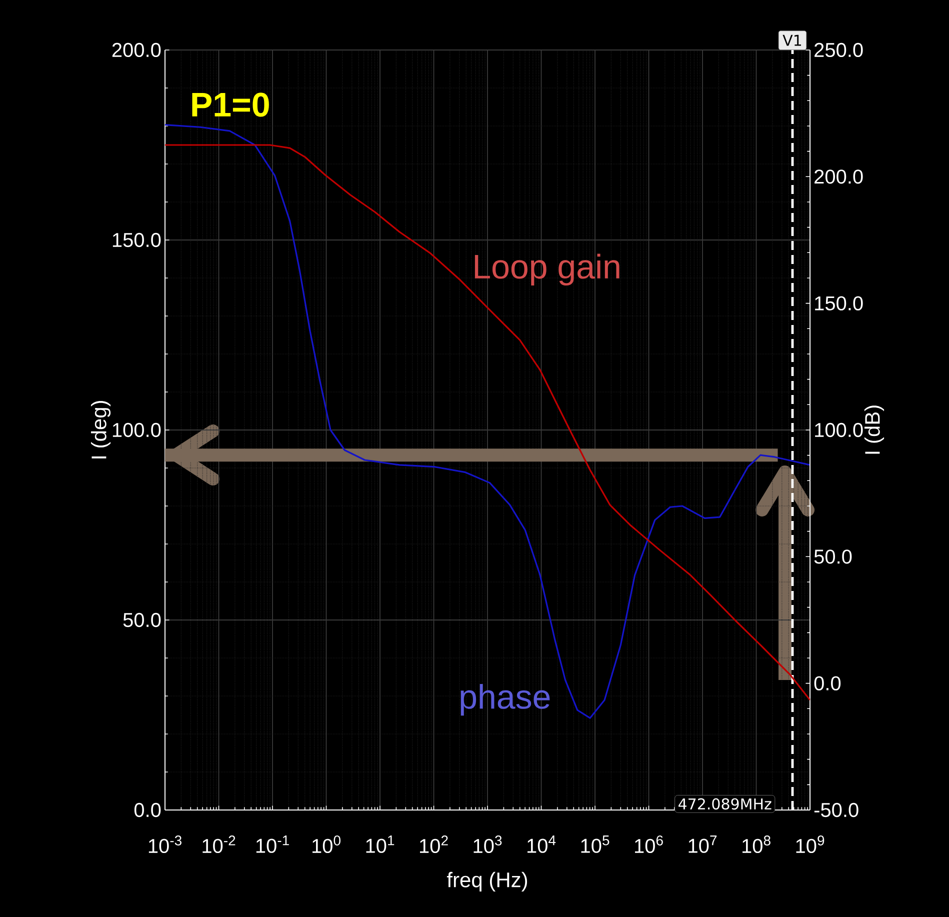  Describe the element at coordinates (725, 804) in the screenshot. I see `annotation: 472.089MHz` at that location.